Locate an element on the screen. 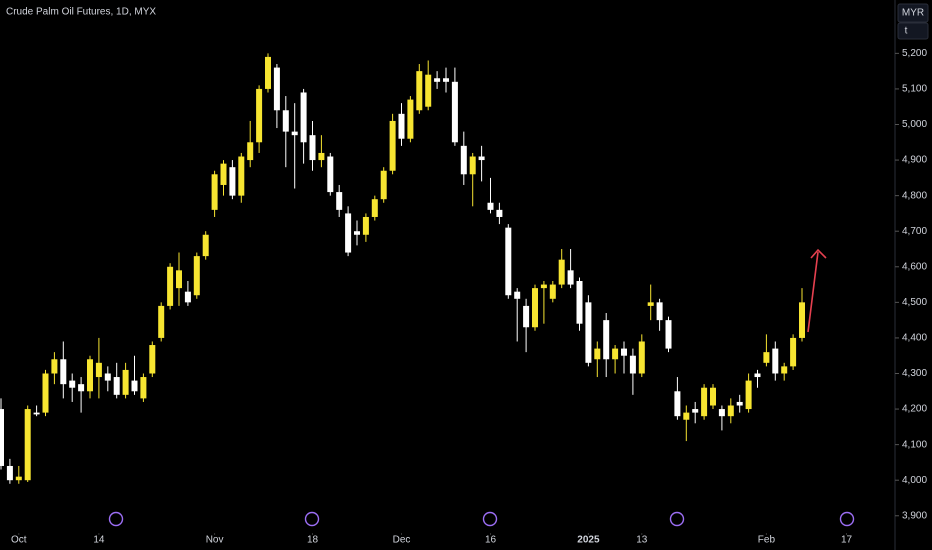  currency: MYR is located at coordinates (913, 13).